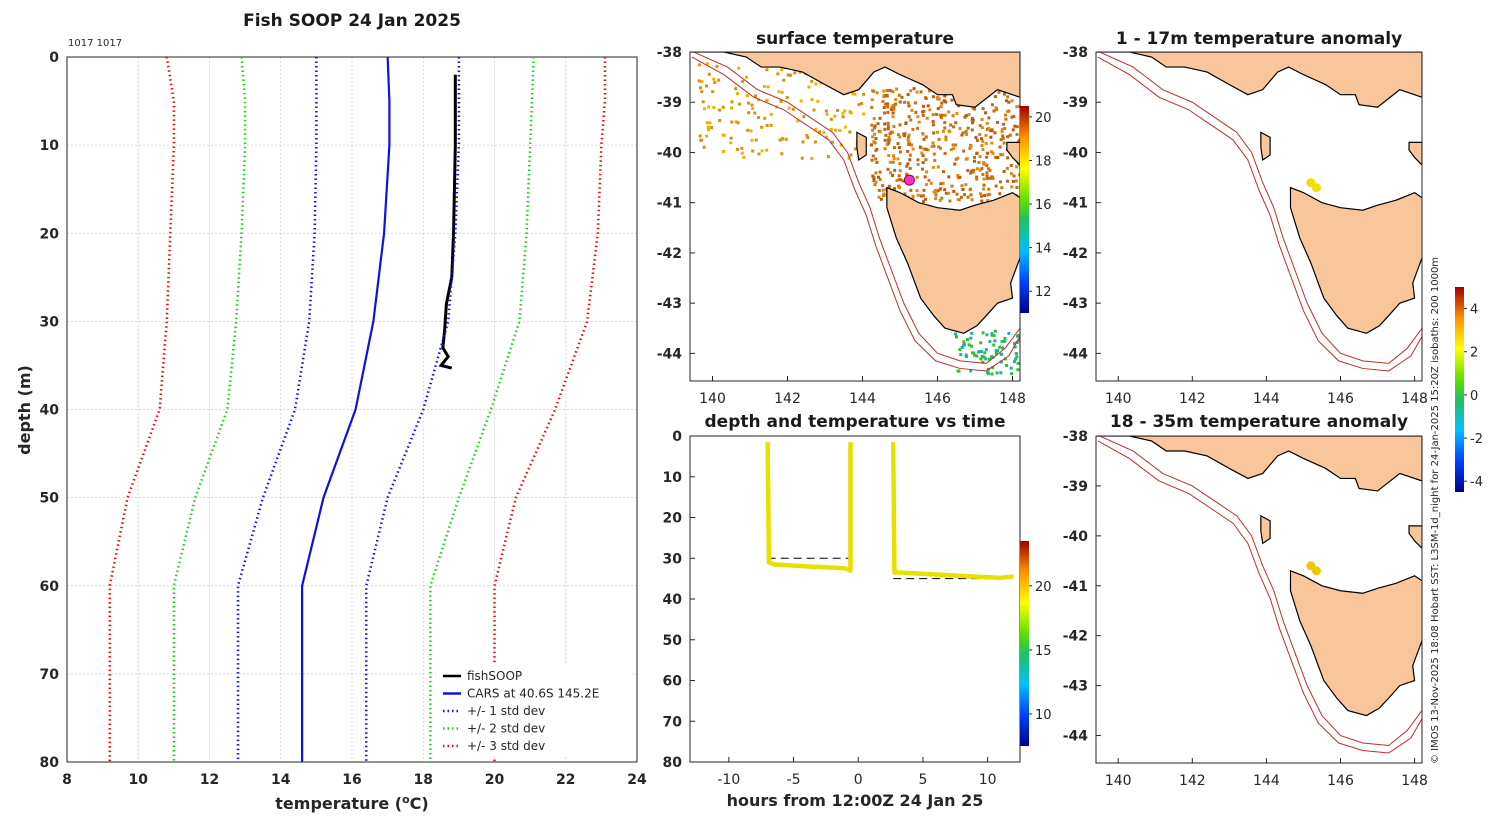 Image resolution: width=1500 pixels, height=820 pixels. What do you see at coordinates (669, 53) in the screenshot?
I see `y-tick-label: -38` at bounding box center [669, 53].